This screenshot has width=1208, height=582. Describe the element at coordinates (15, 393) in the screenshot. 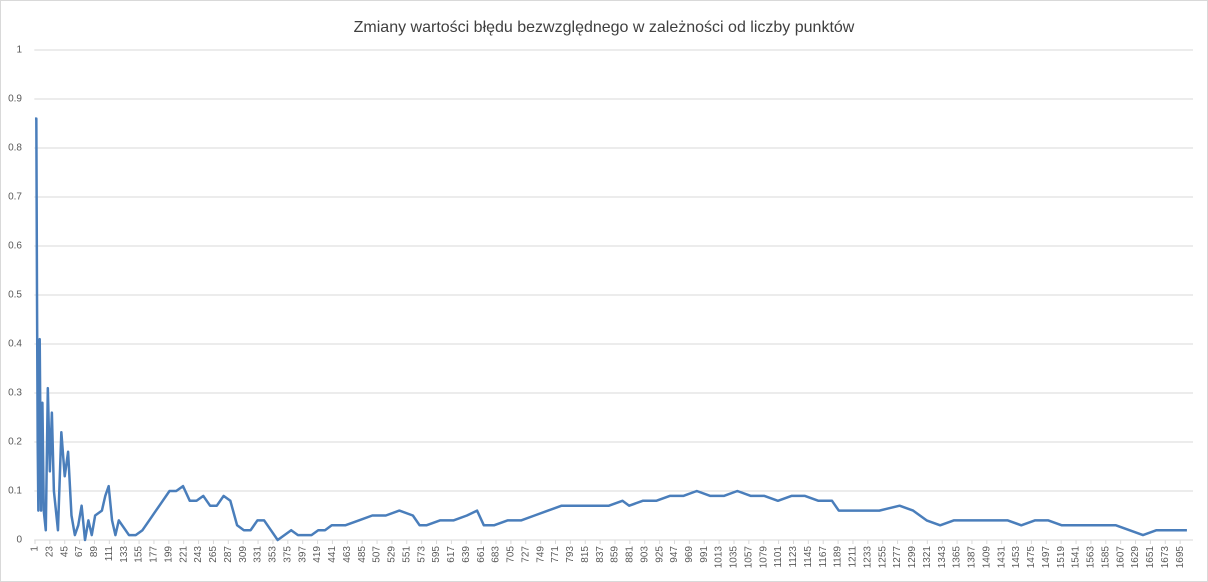

I see `y-tick-label: 0.3` at that location.